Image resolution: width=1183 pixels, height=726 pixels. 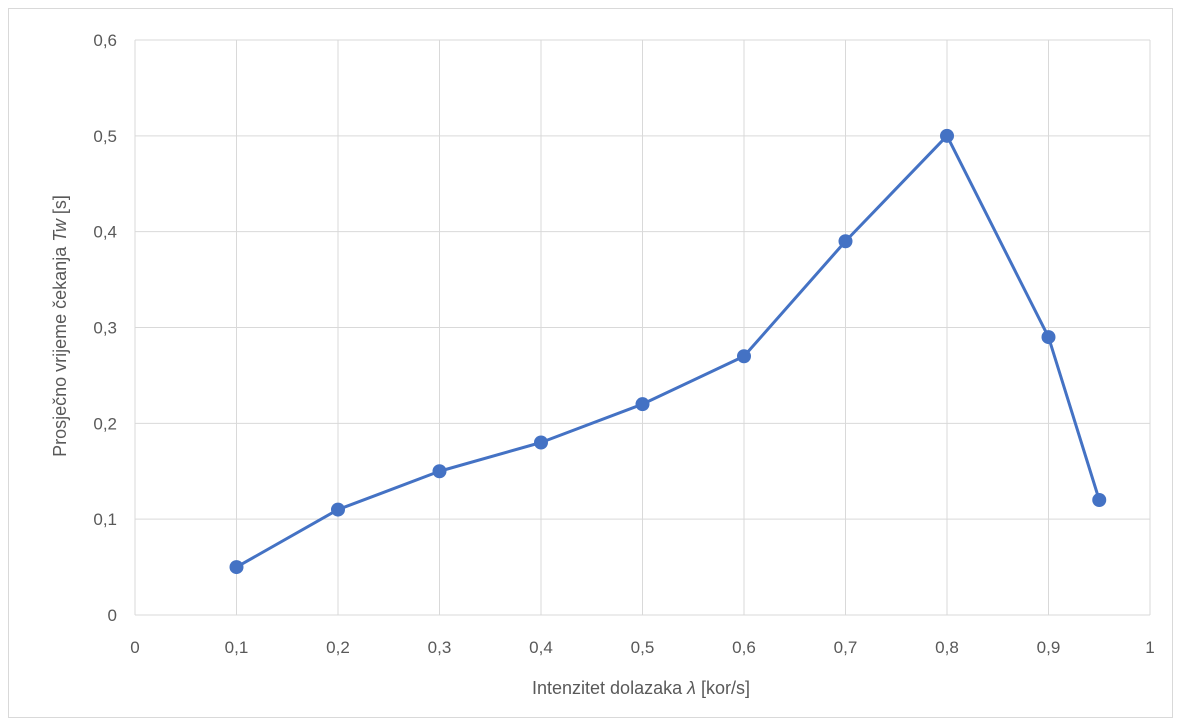 I want to click on x-axis-title-symbol: λ, so click(x=691, y=688).